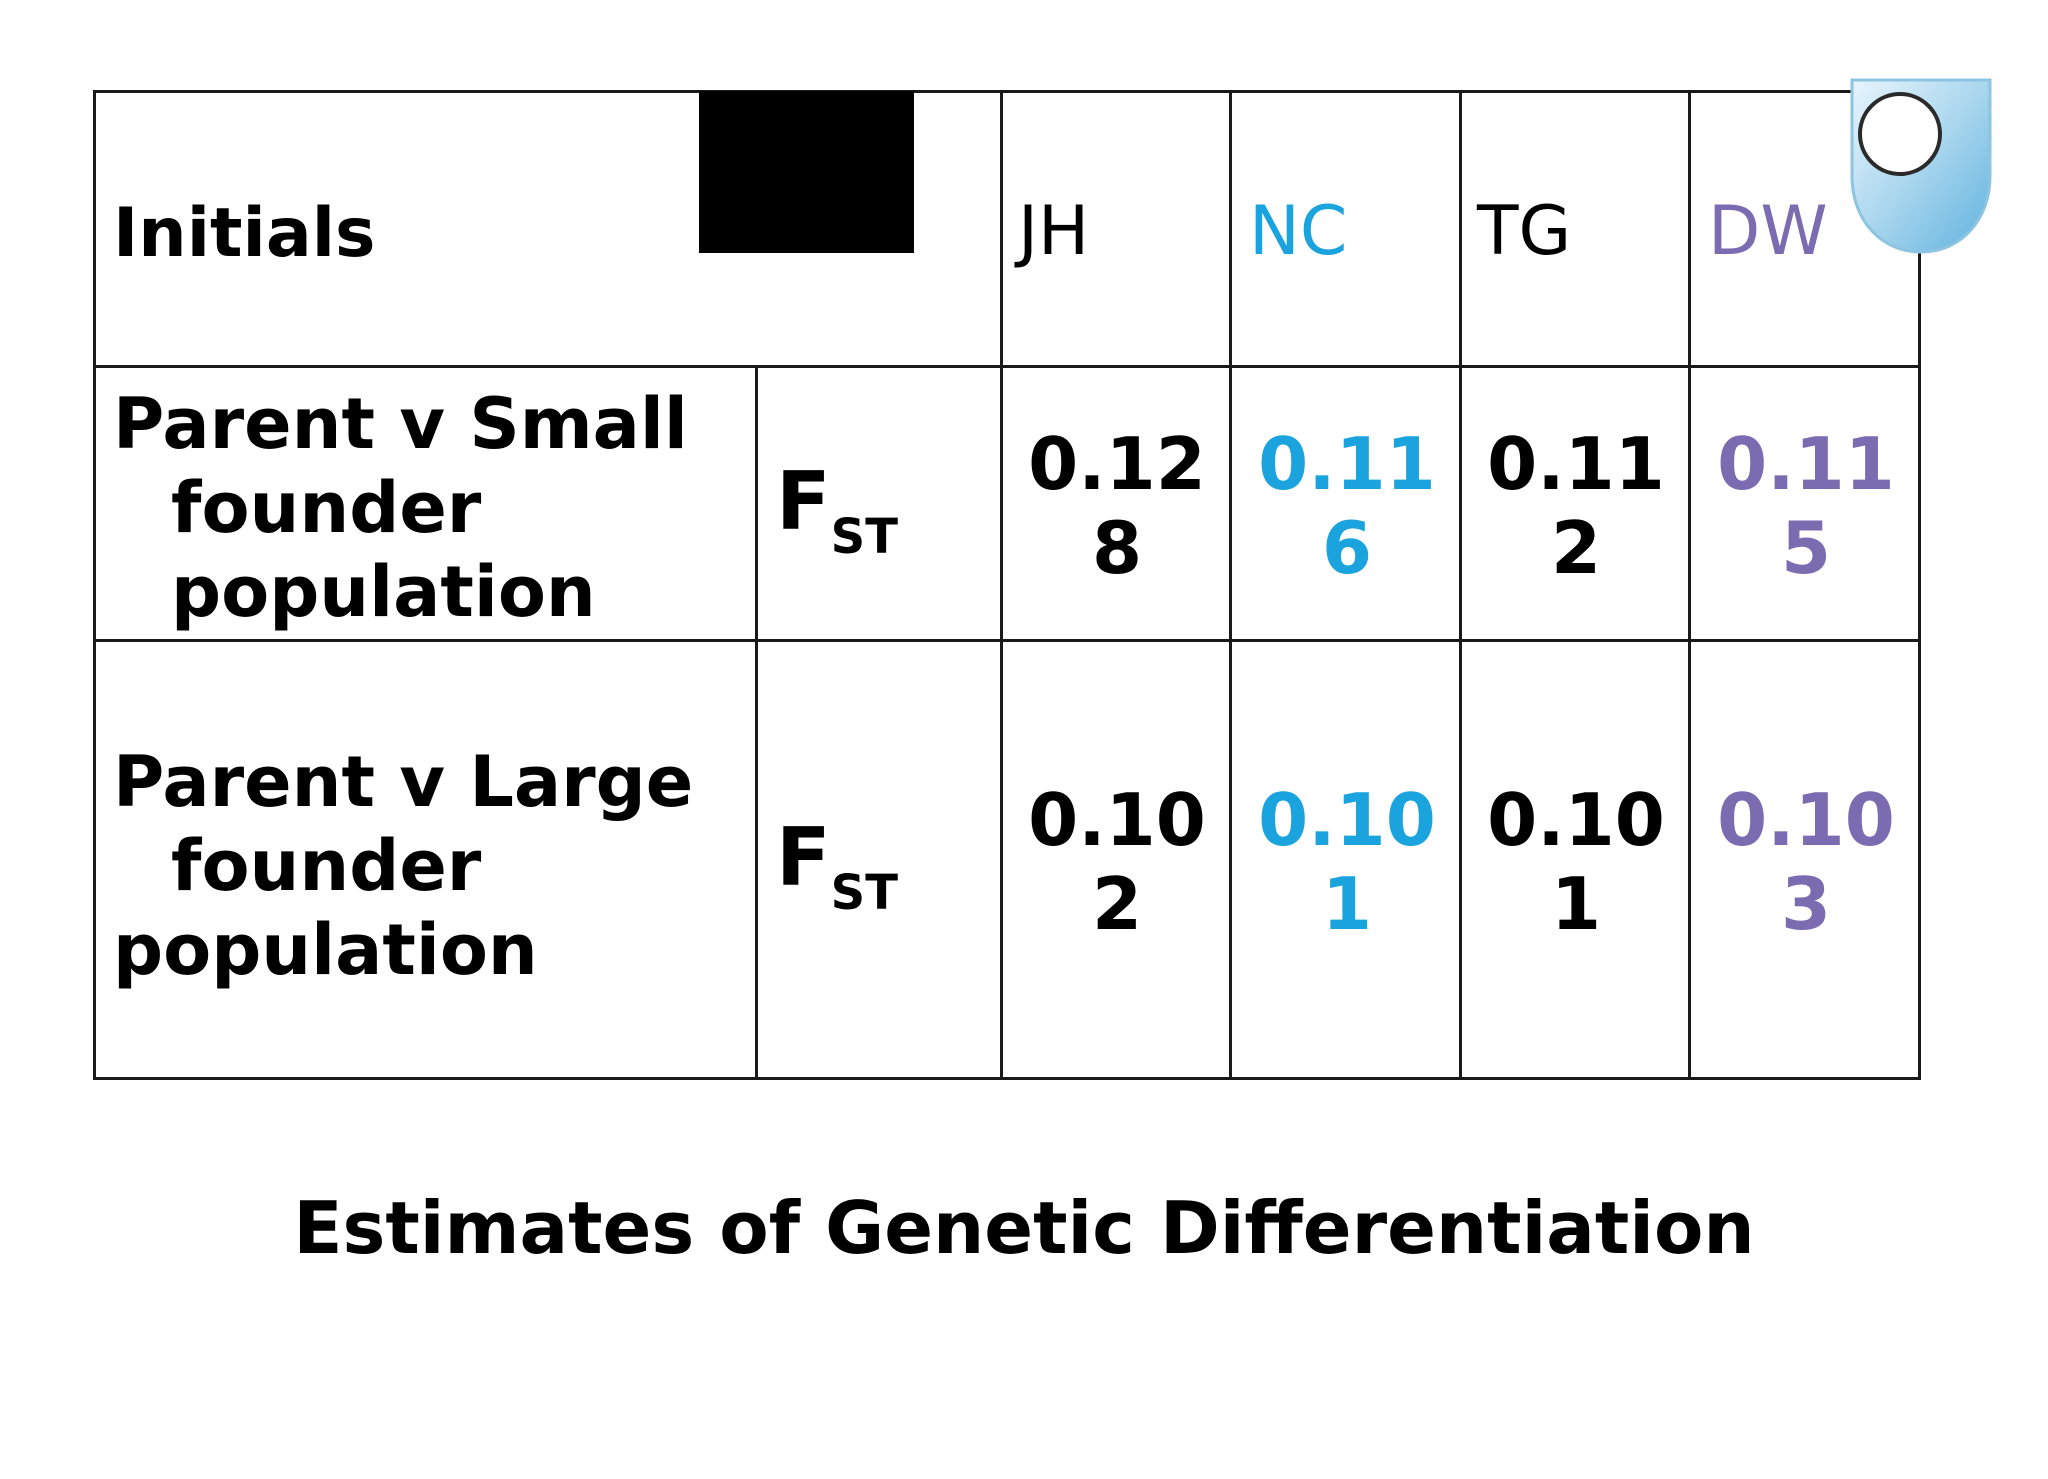 Image resolution: width=2048 pixels, height=1479 pixels. I want to click on initial-dw: DW, so click(1768, 231).